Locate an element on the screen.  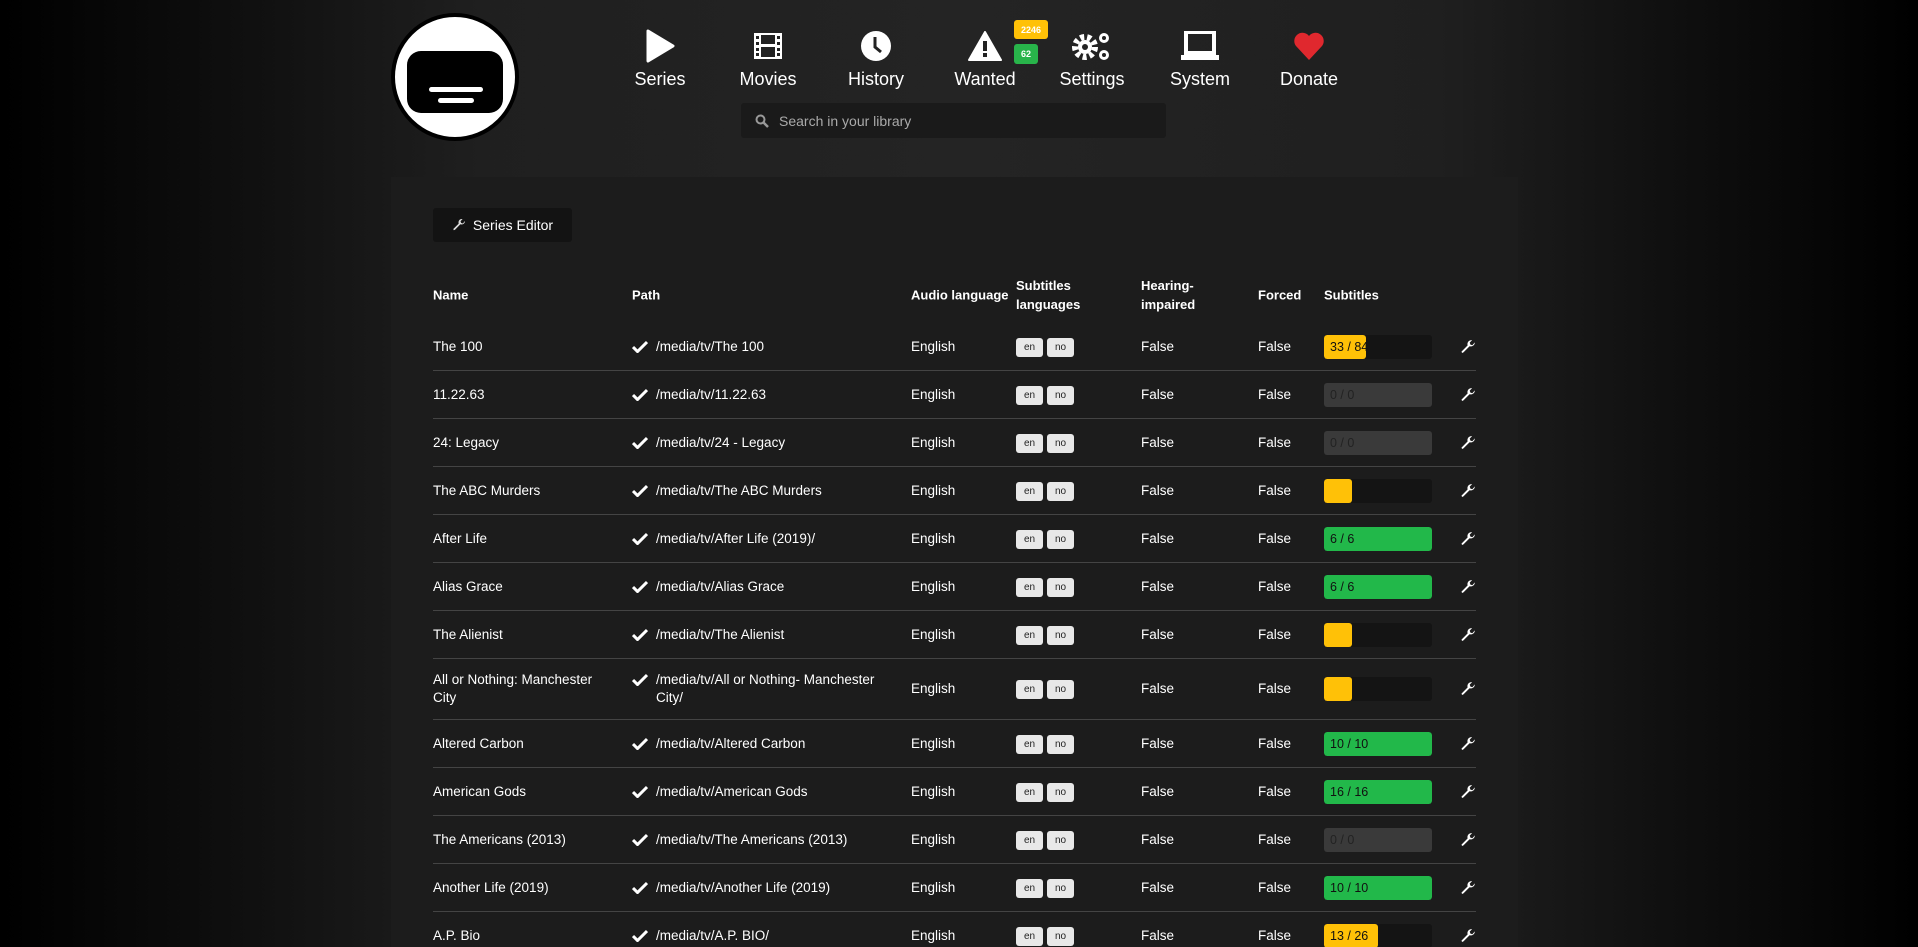
column-header: Subtitles languages is located at coordinates (1048, 295).